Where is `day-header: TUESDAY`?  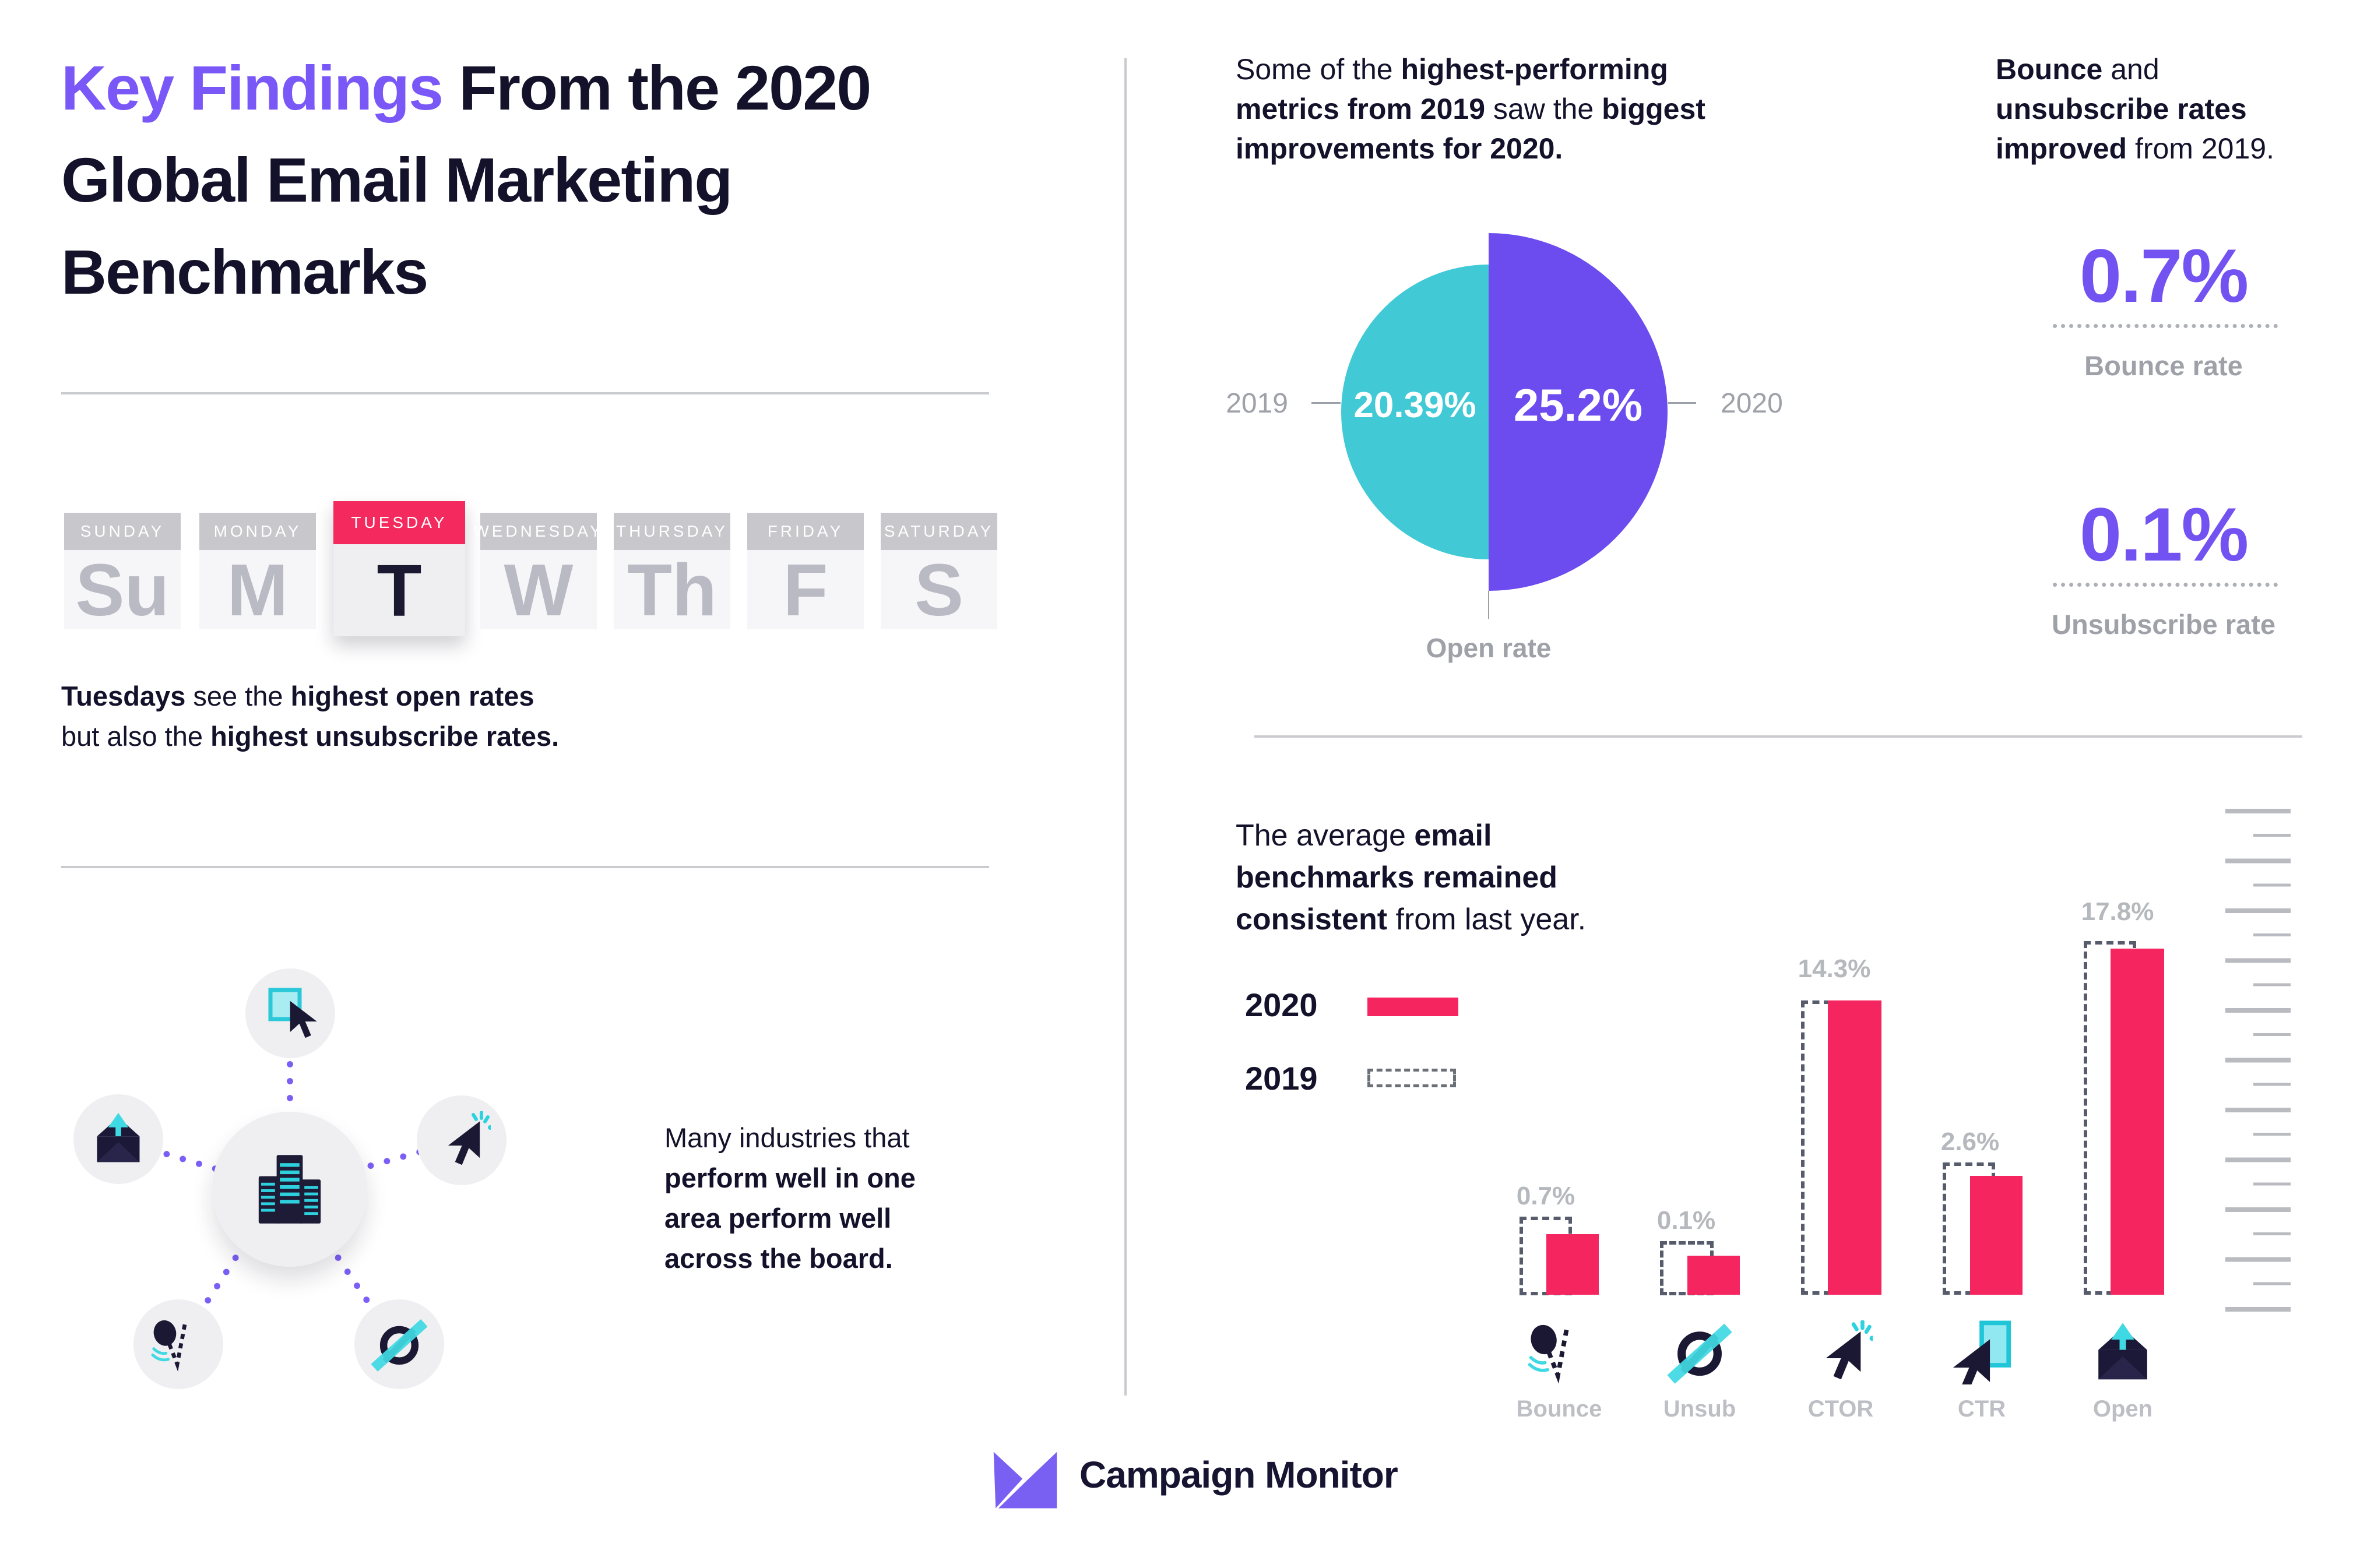
day-header: TUESDAY is located at coordinates (399, 522).